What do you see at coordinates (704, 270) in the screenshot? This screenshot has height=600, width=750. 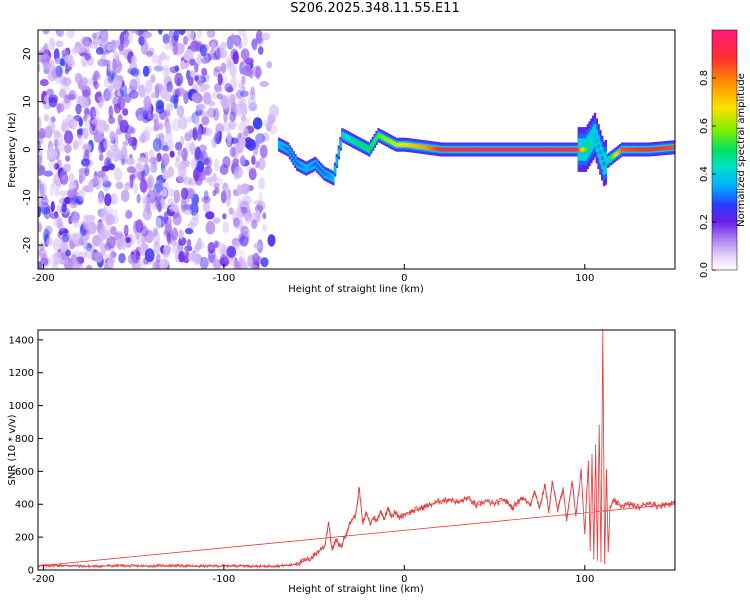 I see `colorbar-tick-label: 0.0` at bounding box center [704, 270].